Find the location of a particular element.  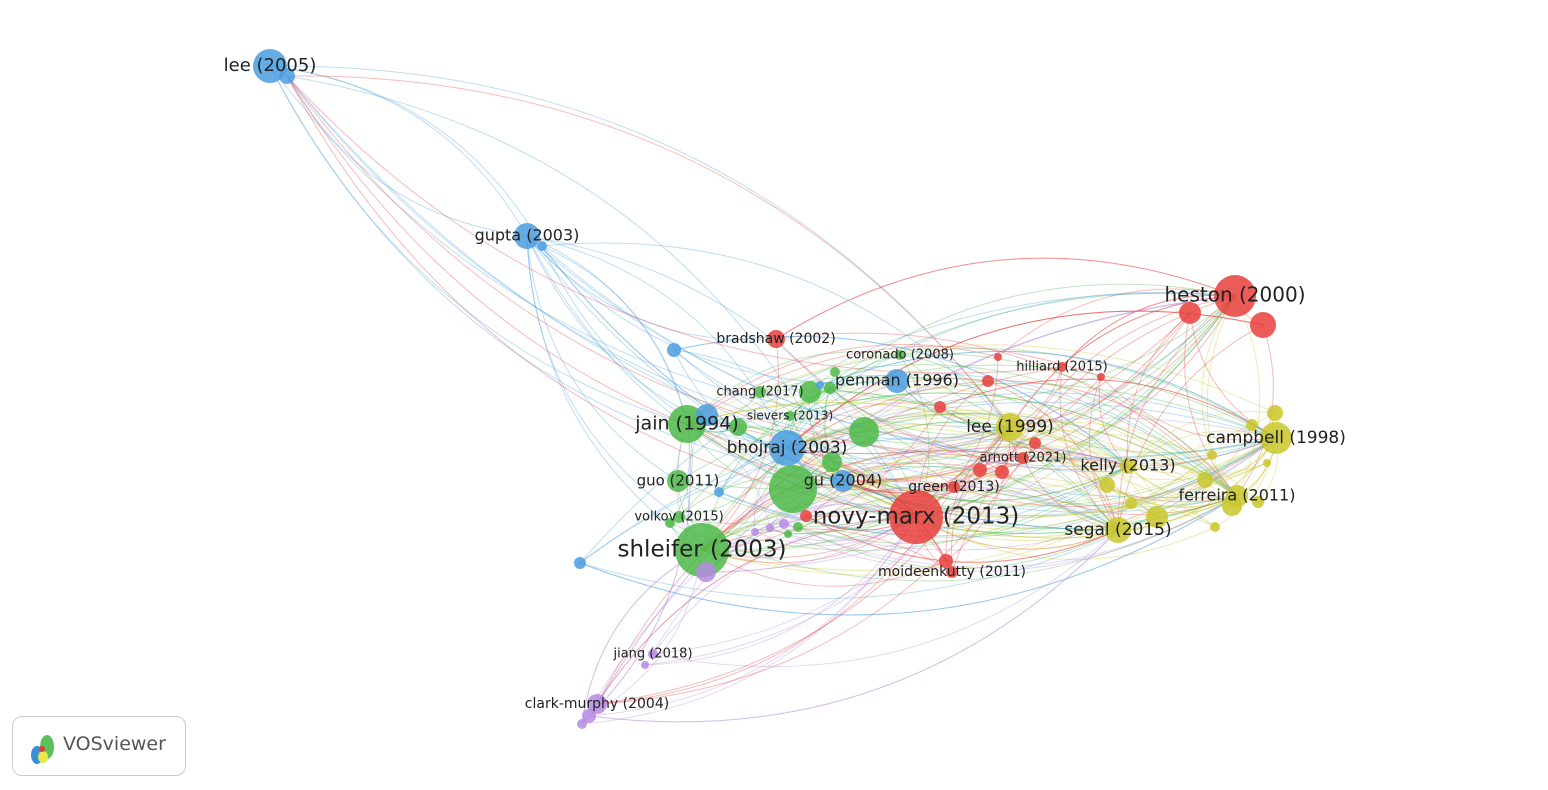

node-label: lee (1999) is located at coordinates (1010, 427).